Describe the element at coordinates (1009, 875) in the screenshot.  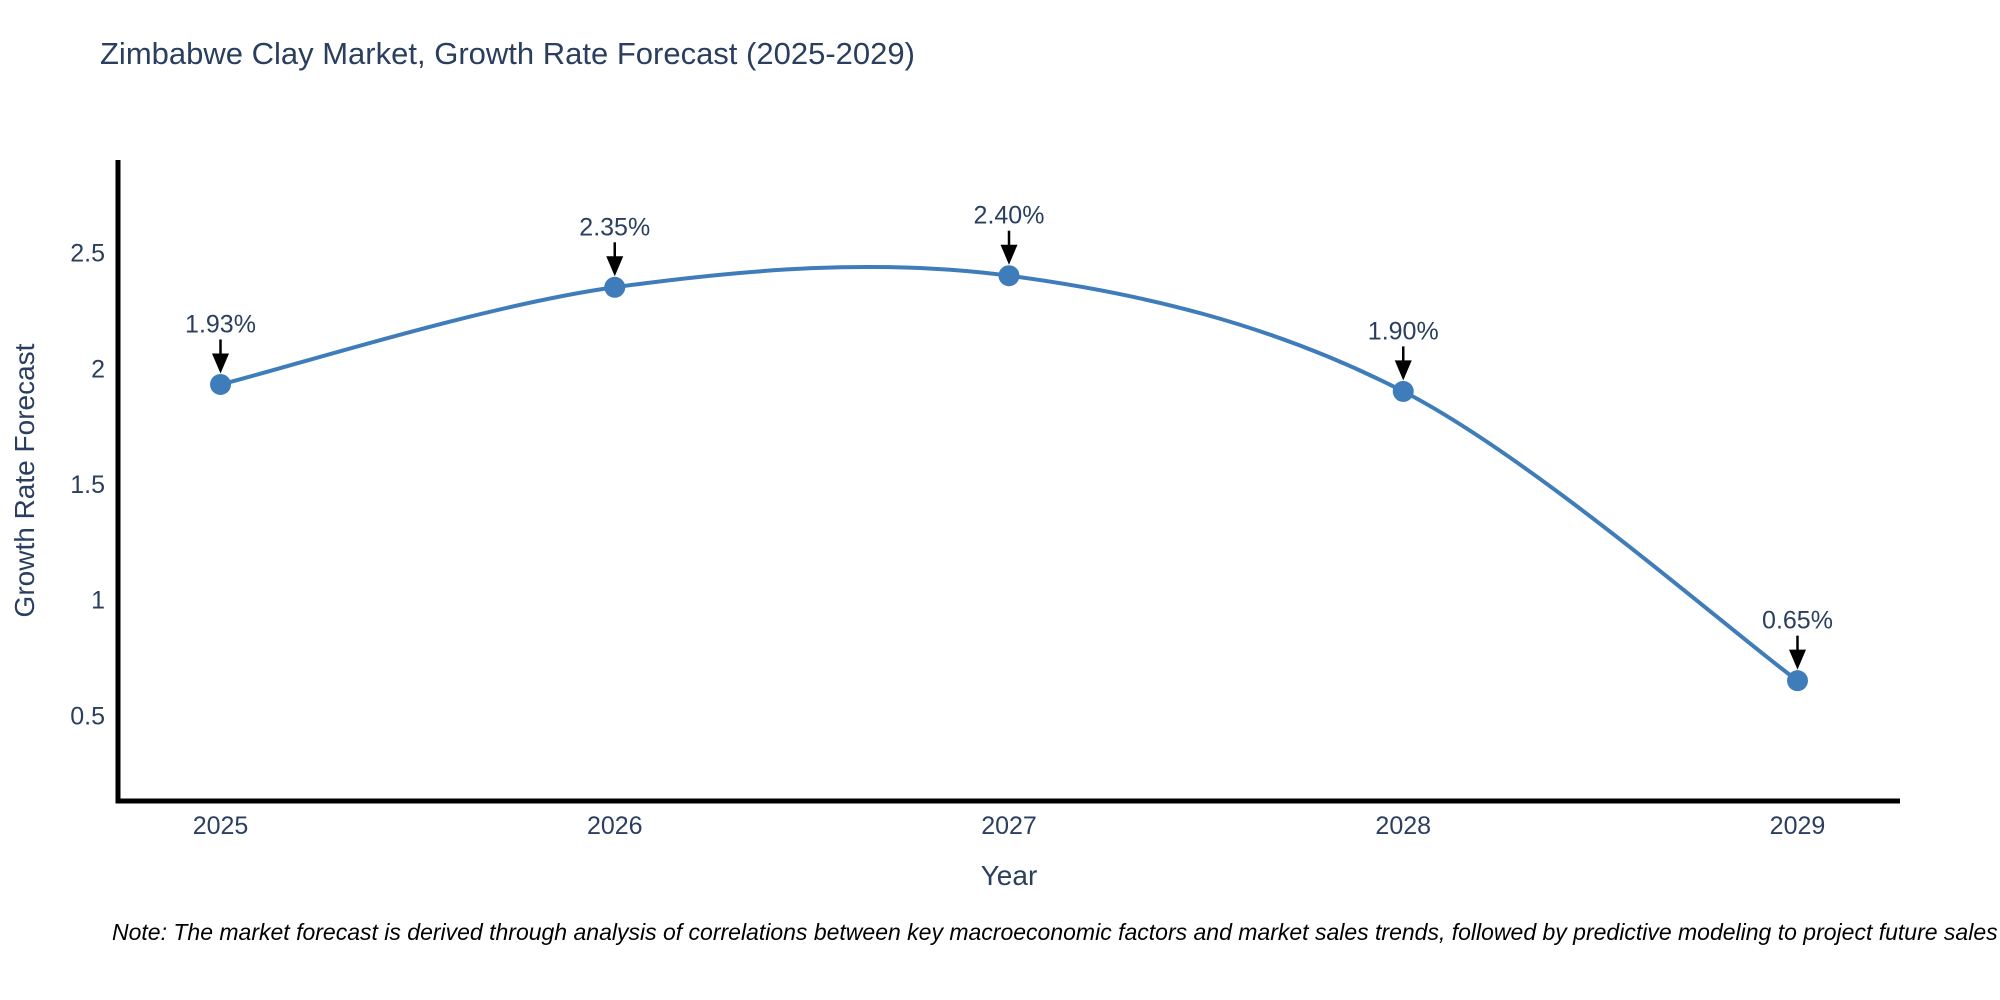
I see `x-axis-title: Year` at that location.